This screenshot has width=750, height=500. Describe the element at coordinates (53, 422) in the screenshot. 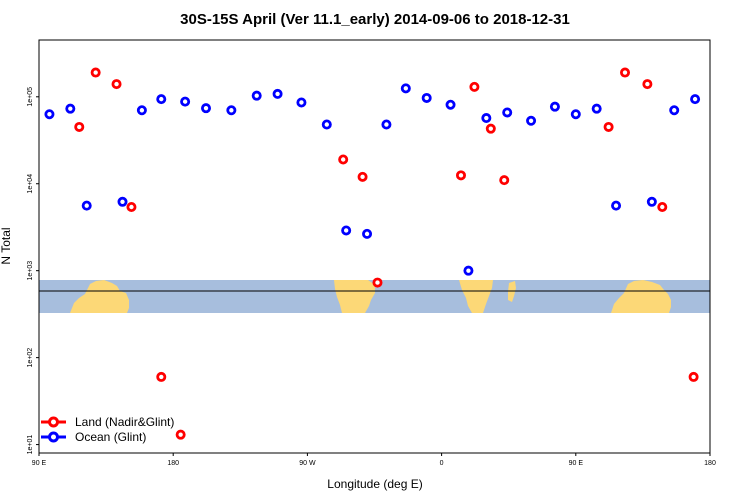

I see `legend-swatch-land-marker` at that location.